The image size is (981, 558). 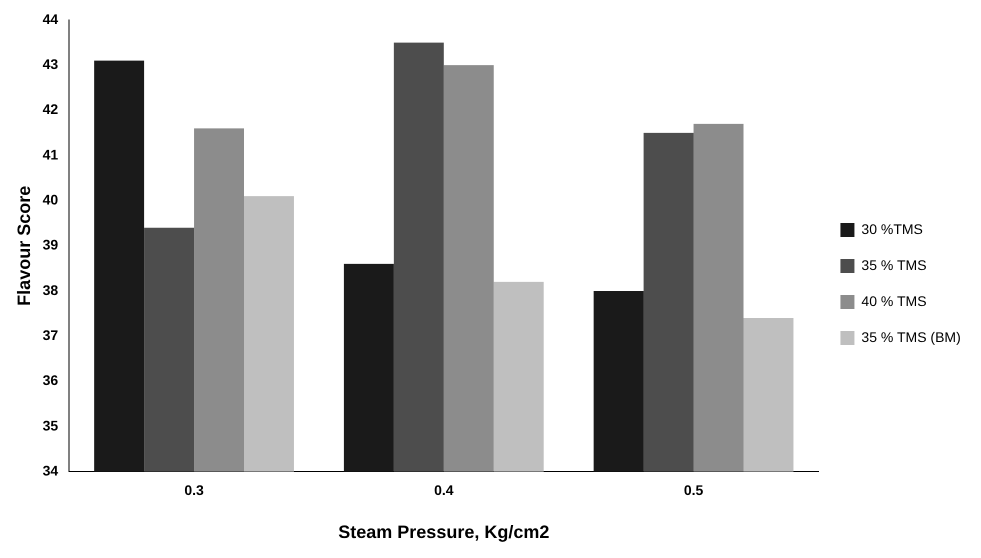 I want to click on y-tick-label: 43, so click(x=50, y=64).